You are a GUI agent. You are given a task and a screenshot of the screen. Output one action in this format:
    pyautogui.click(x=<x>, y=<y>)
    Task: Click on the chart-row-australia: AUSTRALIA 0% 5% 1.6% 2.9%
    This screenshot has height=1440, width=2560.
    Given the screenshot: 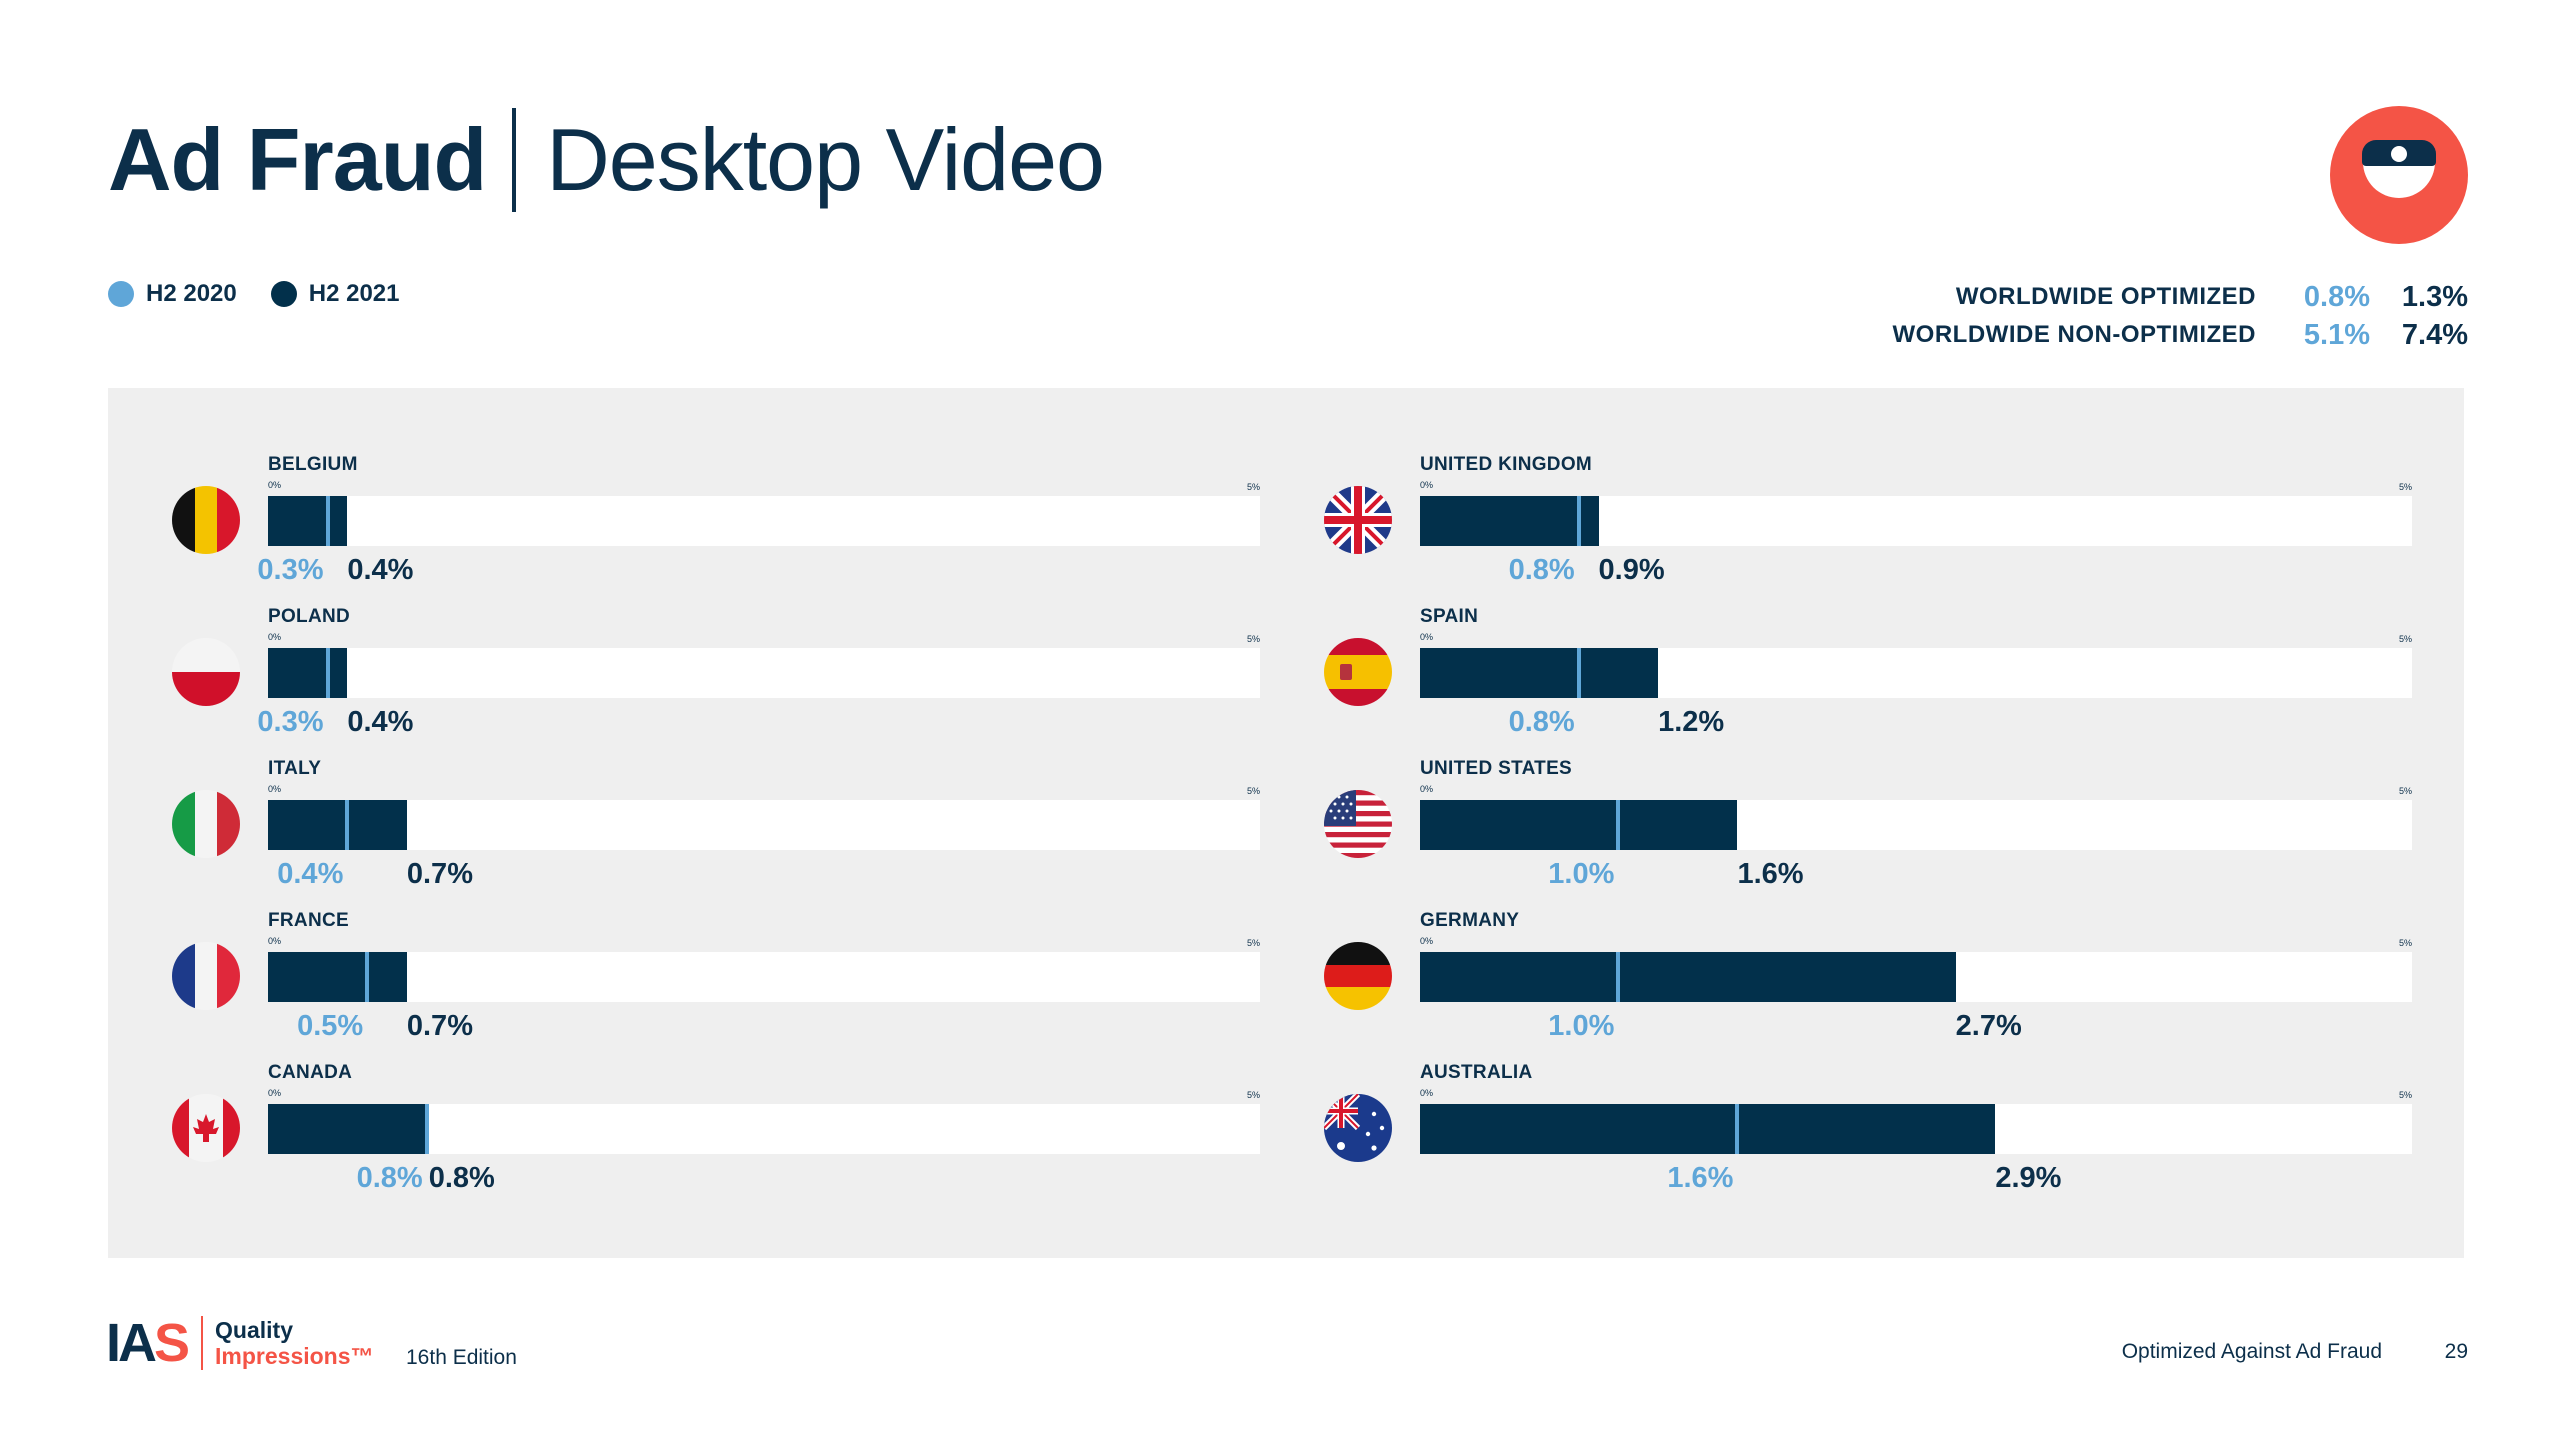 What is the action you would take?
    pyautogui.click(x=1860, y=1095)
    